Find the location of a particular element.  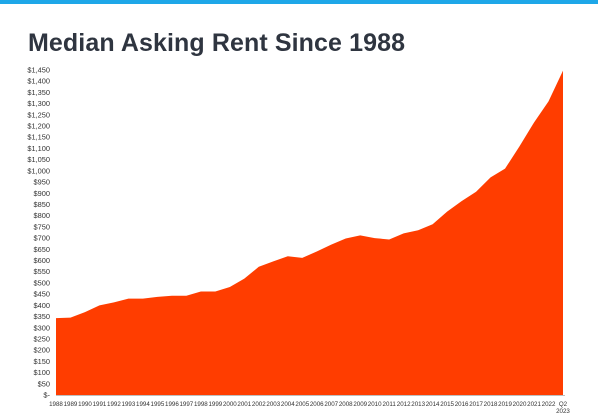

x-tick-label: 2000 is located at coordinates (230, 404).